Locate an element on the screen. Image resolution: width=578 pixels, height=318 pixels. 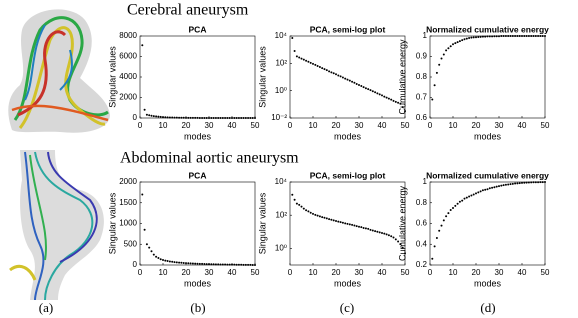
panel-label: (c) is located at coordinates (347, 307).